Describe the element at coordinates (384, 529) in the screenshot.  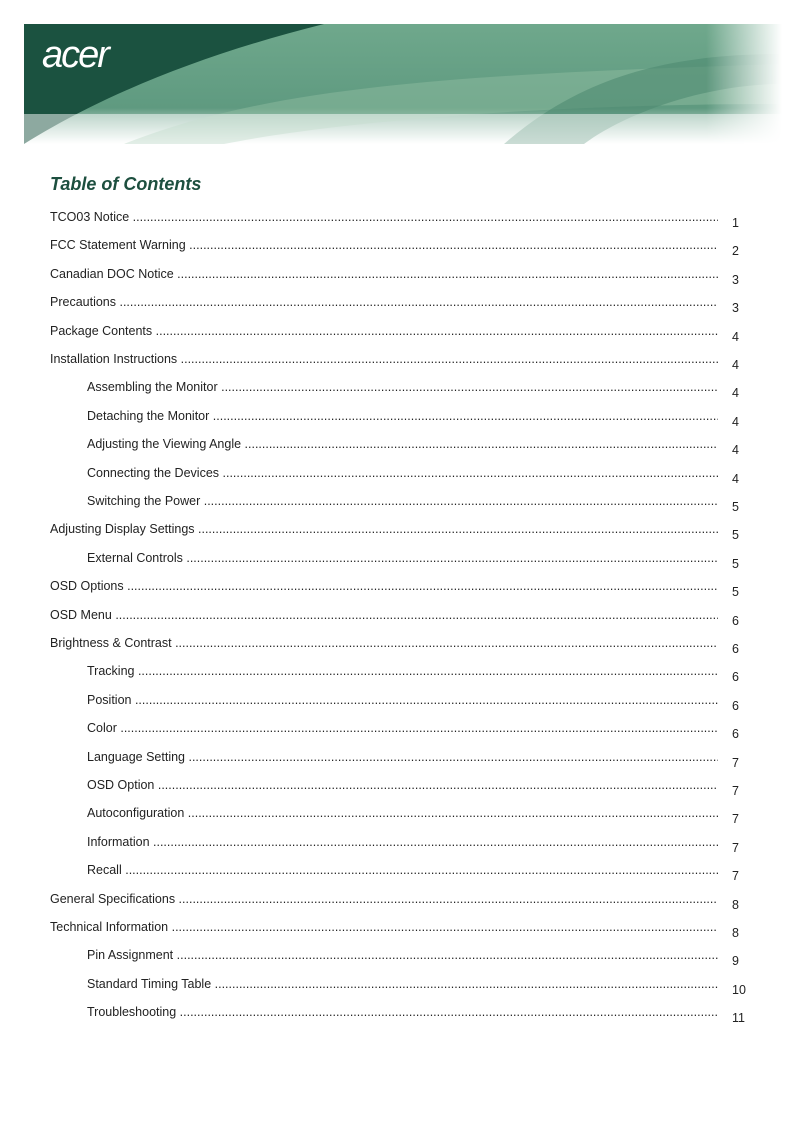
I see `toc-entry-label: Adjusting Display Settings` at that location.